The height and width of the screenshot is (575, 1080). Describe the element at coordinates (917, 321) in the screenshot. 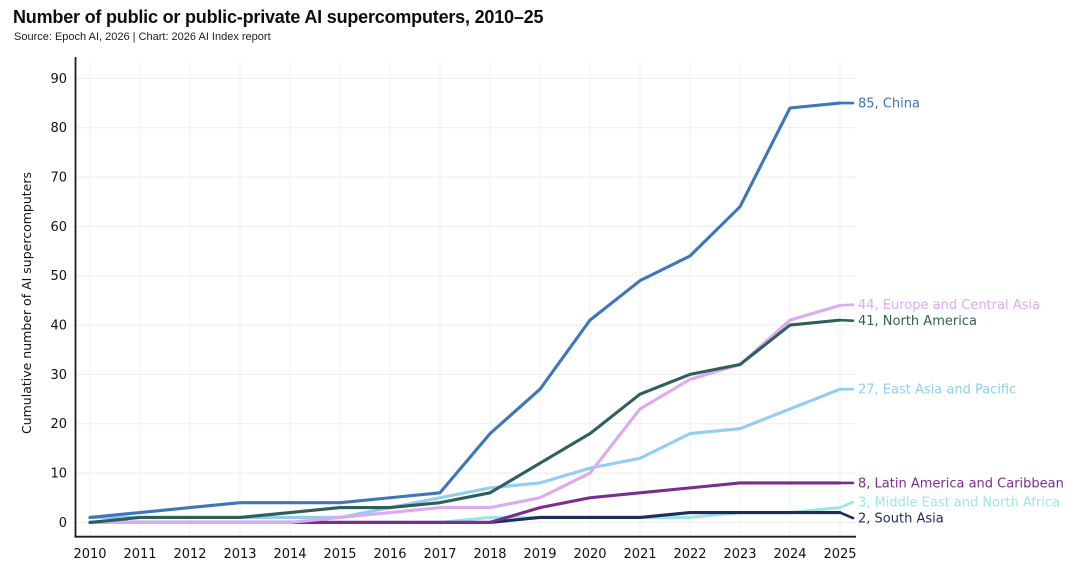

I see `series-label-north-america: 41, North America` at that location.